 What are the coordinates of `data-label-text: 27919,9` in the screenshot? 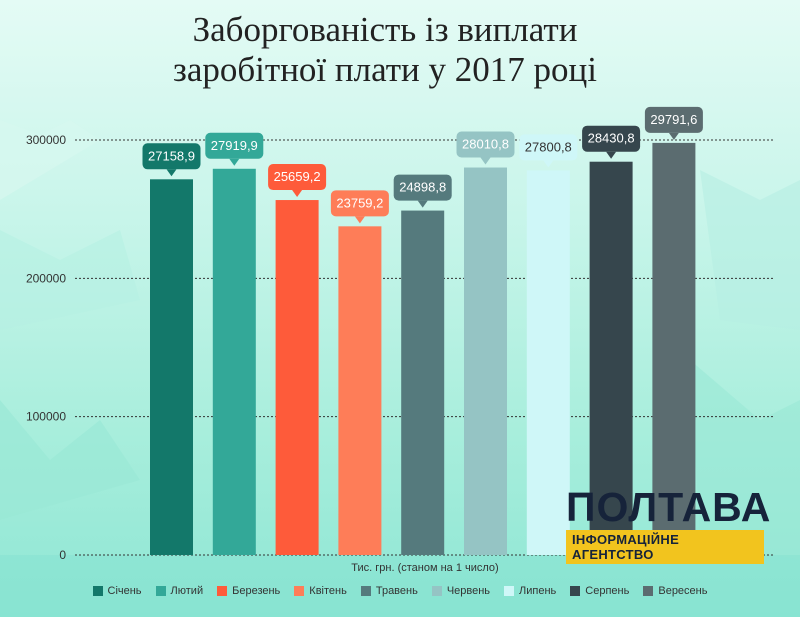 It's located at (234, 145).